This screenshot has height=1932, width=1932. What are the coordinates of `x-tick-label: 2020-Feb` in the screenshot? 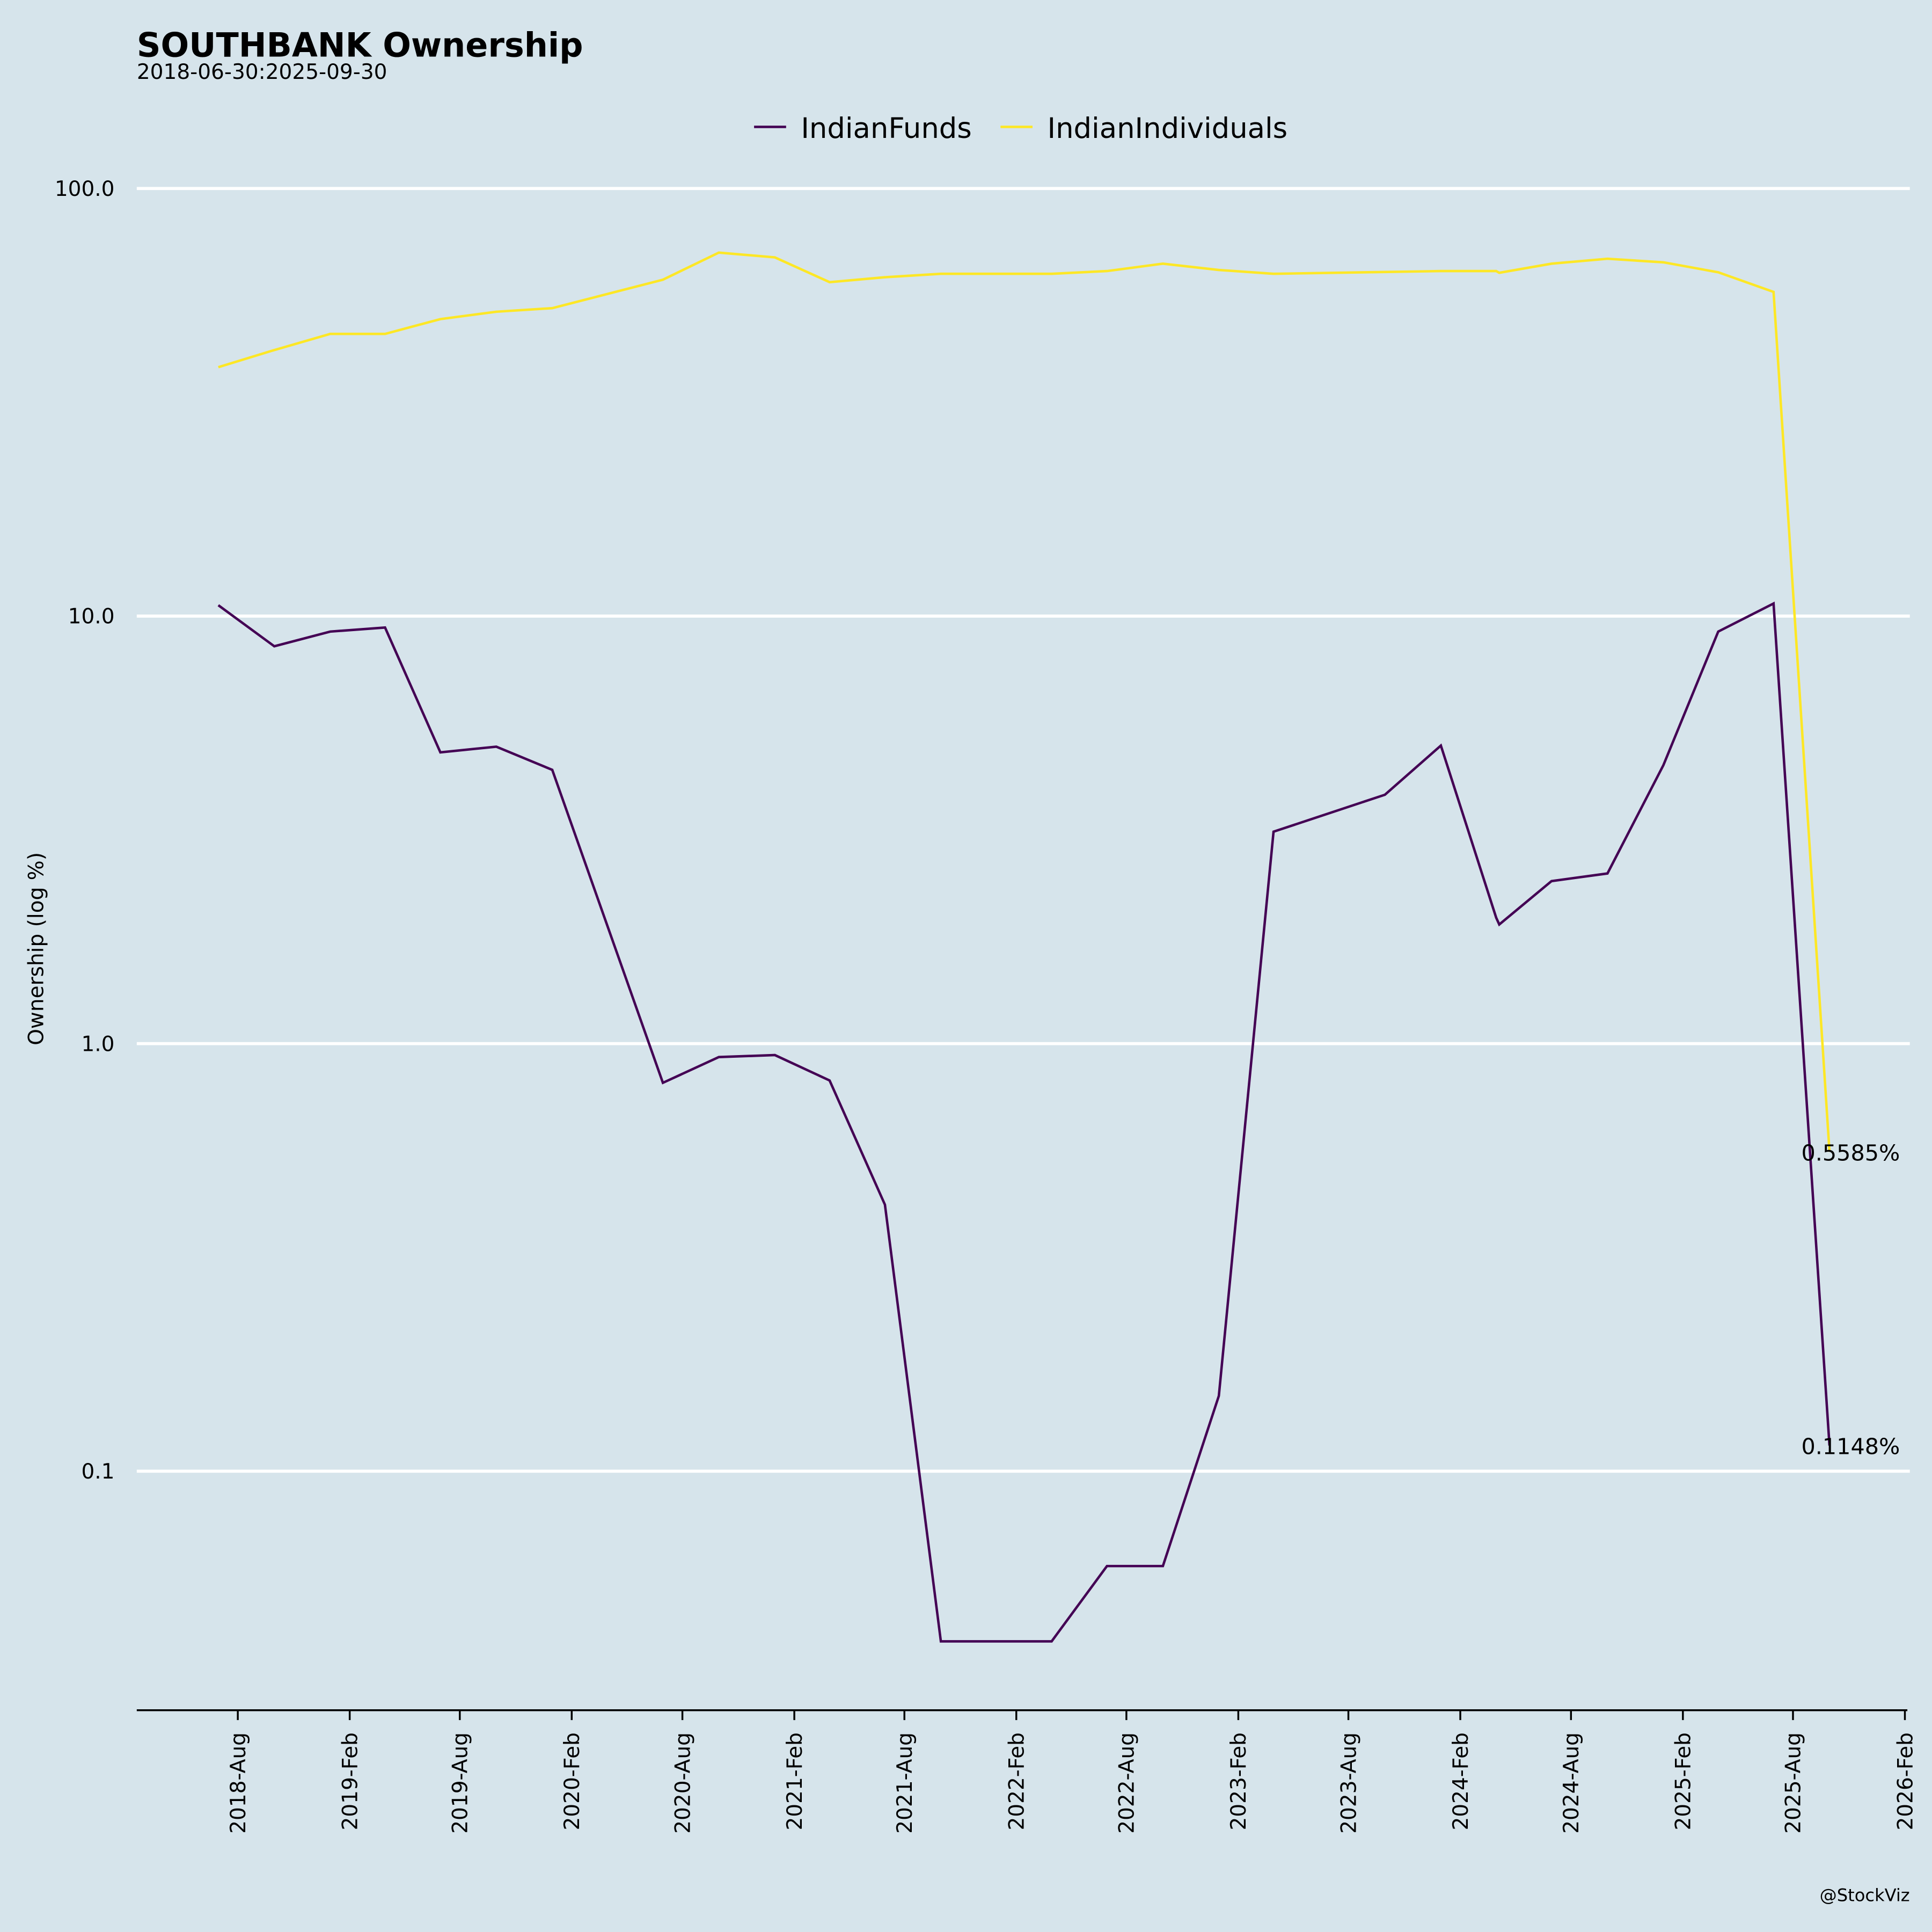 It's located at (572, 1781).